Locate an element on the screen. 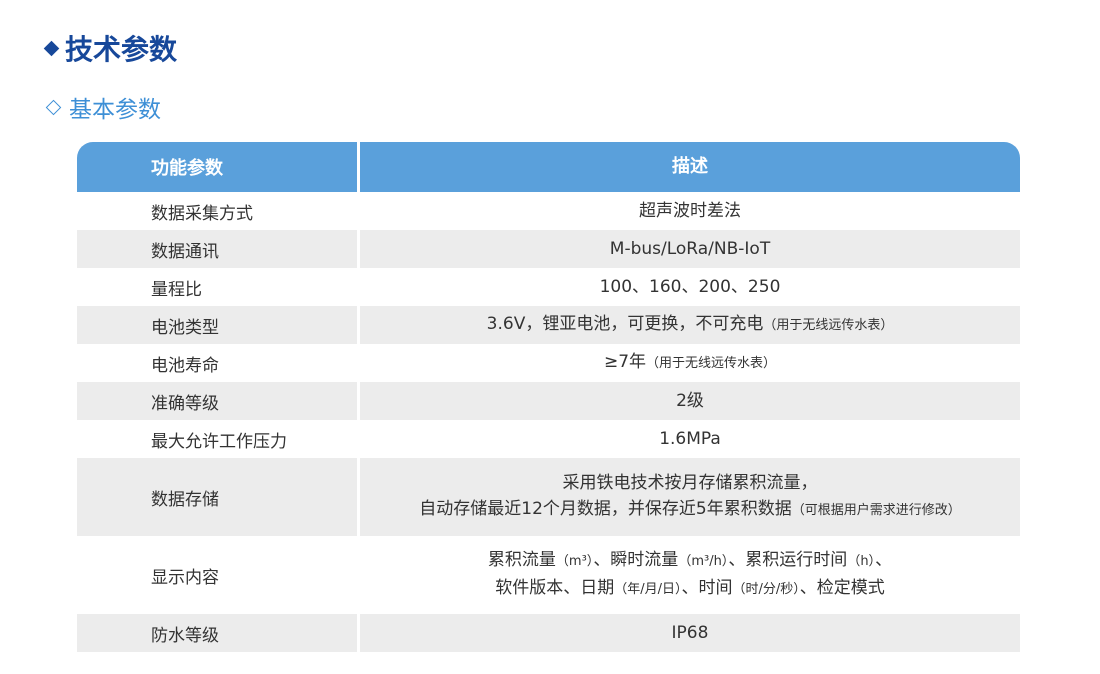 The image size is (1100, 674). table-row: 量程比 100、160、200、250 is located at coordinates (548, 287).